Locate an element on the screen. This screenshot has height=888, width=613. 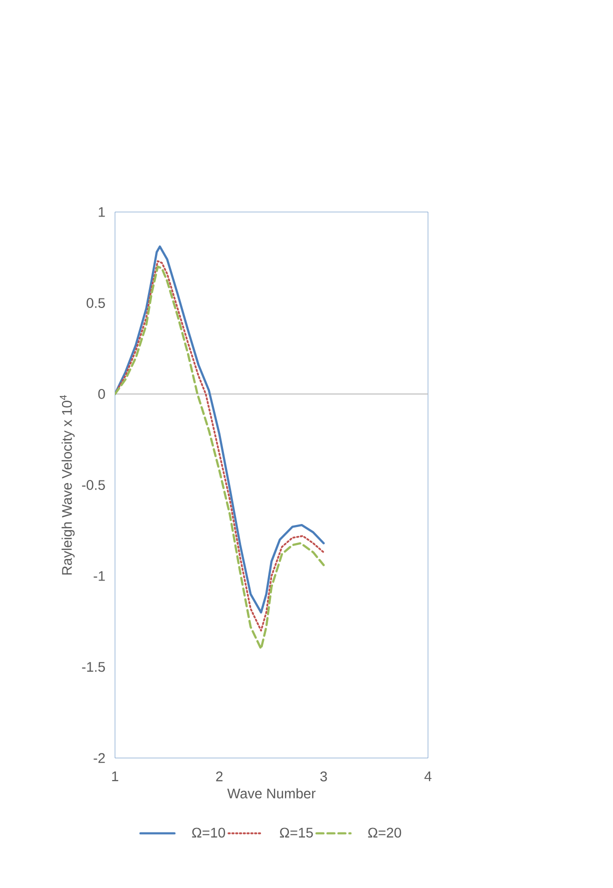
legend-label: Ω=15 is located at coordinates (296, 833).